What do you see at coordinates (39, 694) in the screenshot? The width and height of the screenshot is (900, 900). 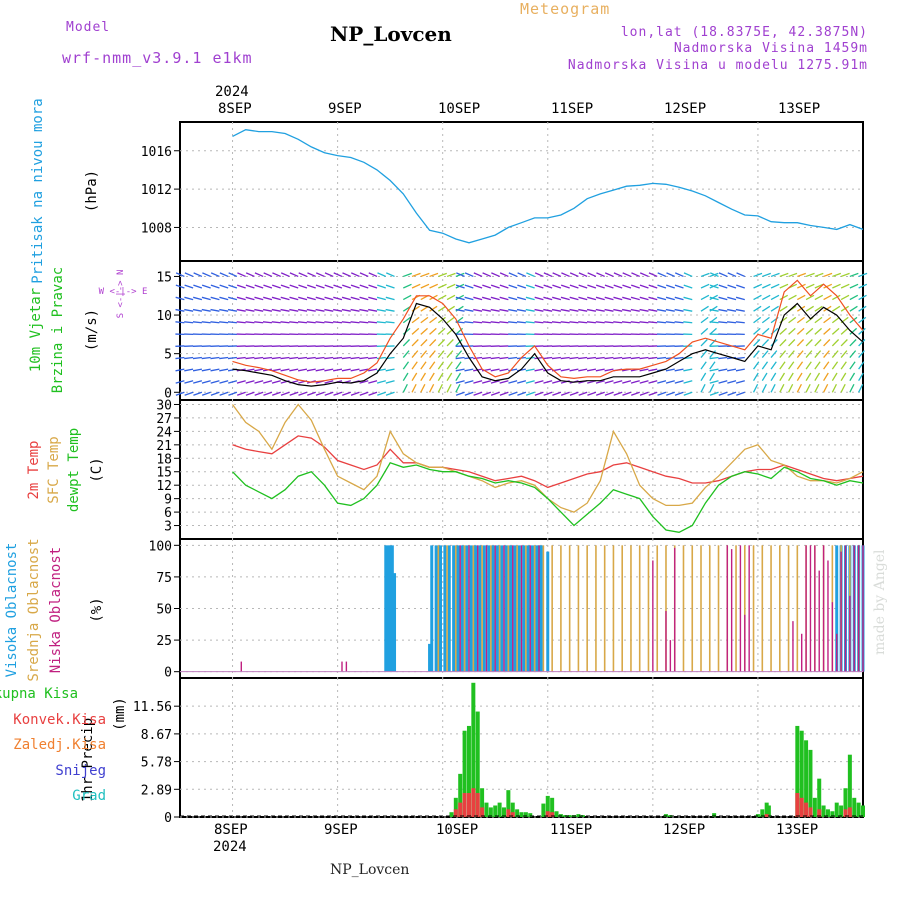 I see `legend-total-rain: Ukupna Kisa` at bounding box center [39, 694].